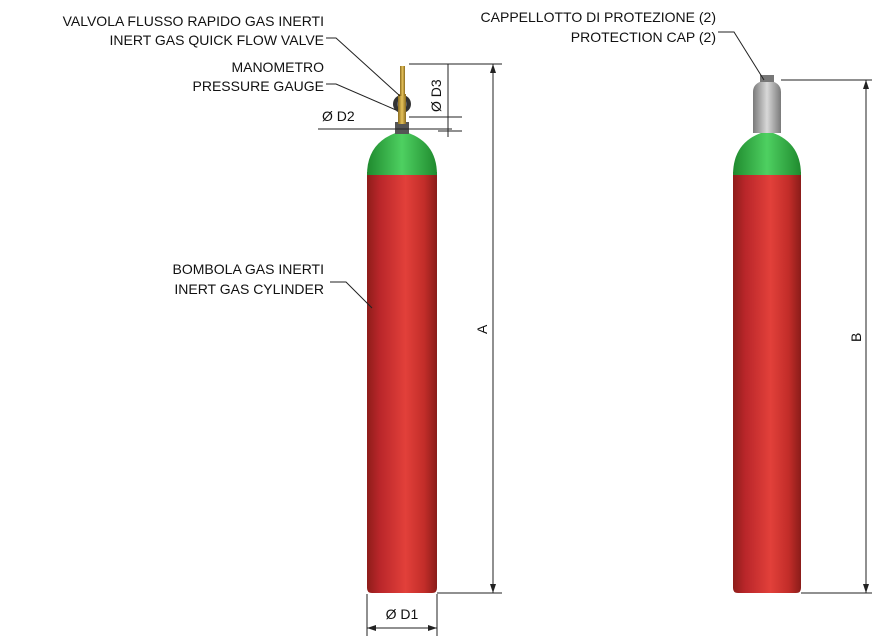 The width and height of the screenshot is (872, 641). What do you see at coordinates (402, 614) in the screenshot?
I see `dim-d1: Ø D1` at bounding box center [402, 614].